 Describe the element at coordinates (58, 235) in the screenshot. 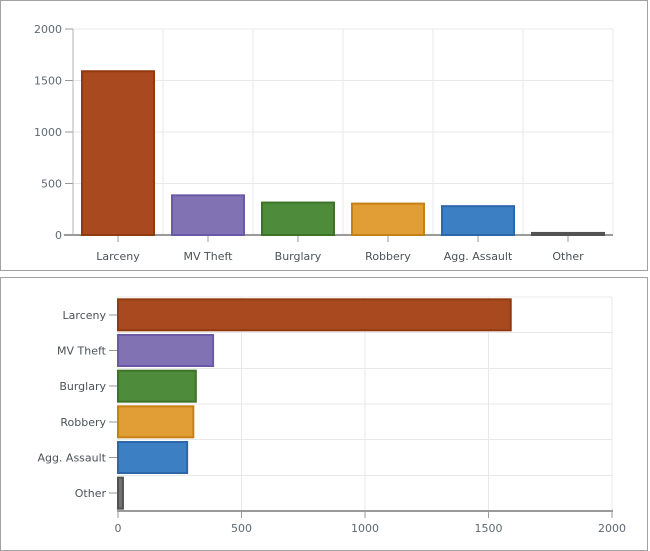

I see `y-axis-tick-label: 0` at that location.